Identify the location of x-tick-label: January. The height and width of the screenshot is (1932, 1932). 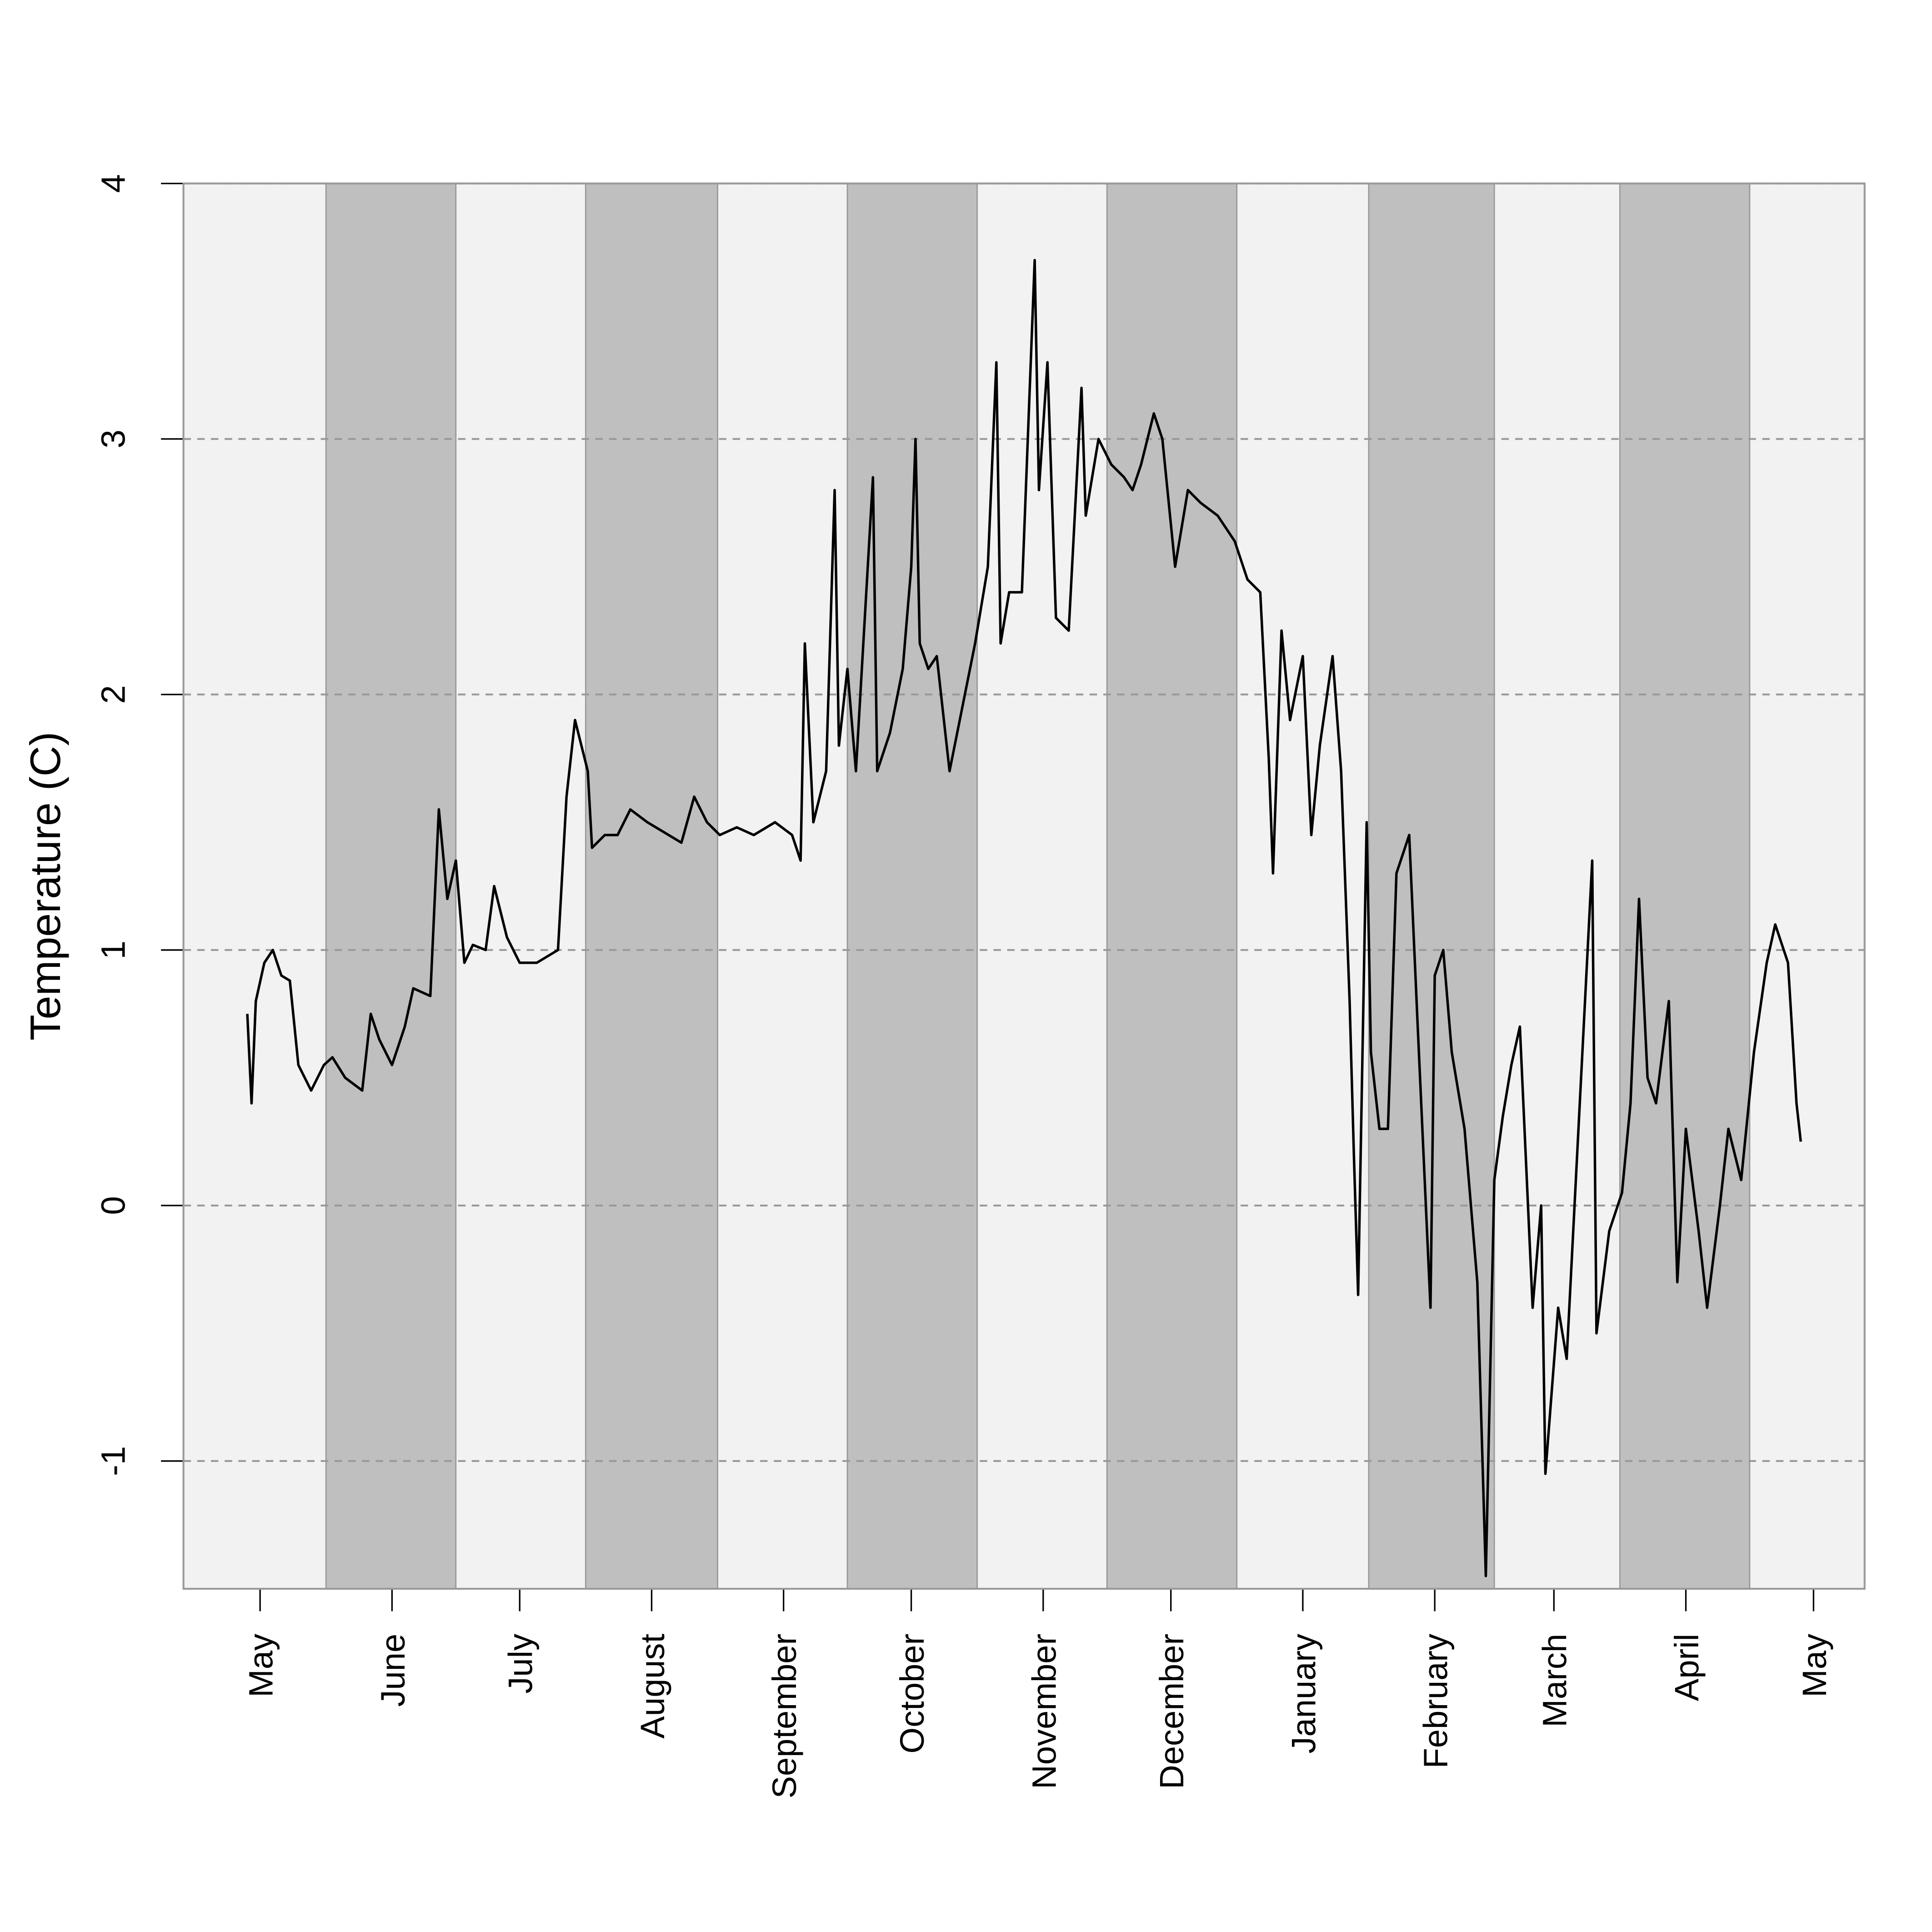
(1303, 1694).